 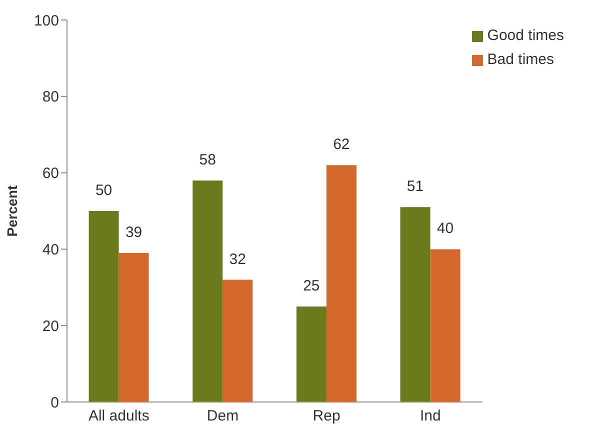 I want to click on x-tick-label: Rep, so click(x=326, y=416).